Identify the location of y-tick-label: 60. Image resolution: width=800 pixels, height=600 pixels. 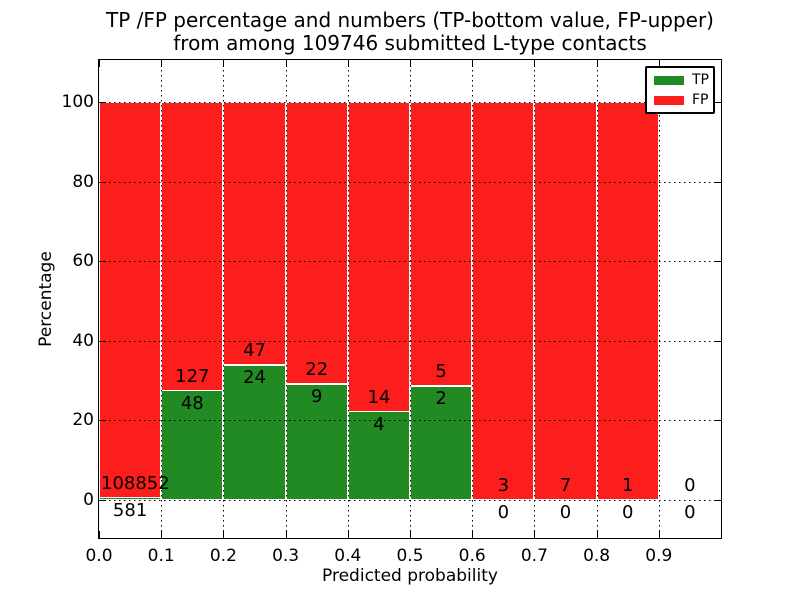
(83, 261).